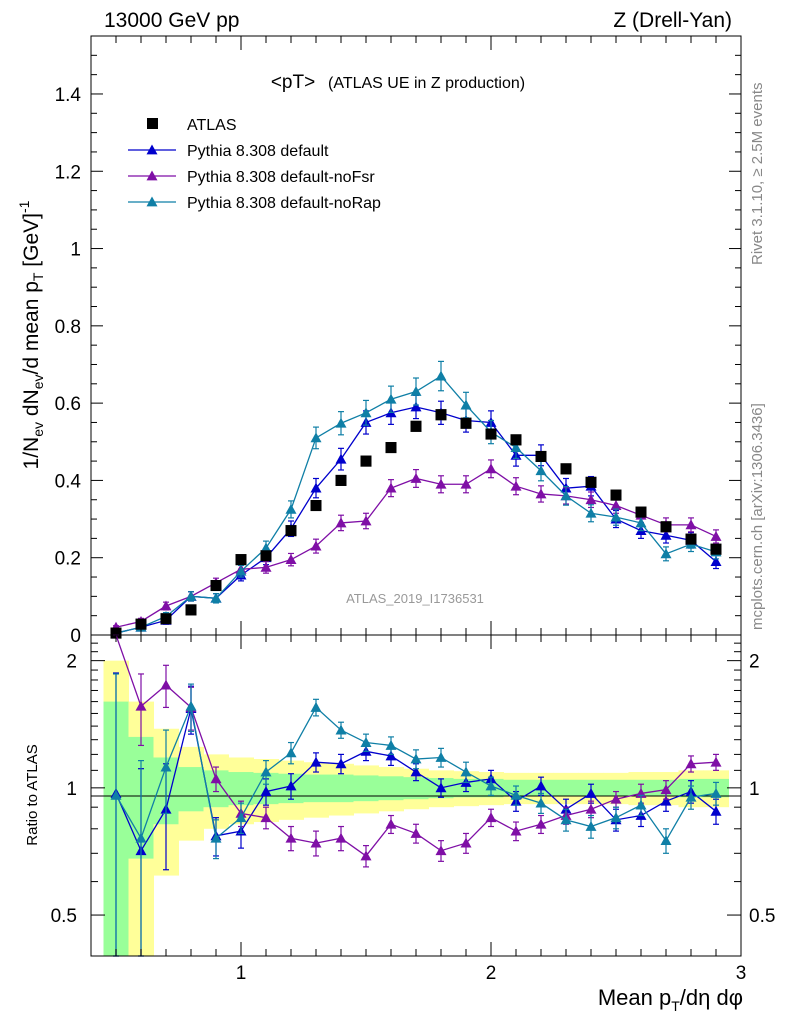 The width and height of the screenshot is (786, 1024). What do you see at coordinates (68, 327) in the screenshot?
I see `y-tick-label: 0.8` at bounding box center [68, 327].